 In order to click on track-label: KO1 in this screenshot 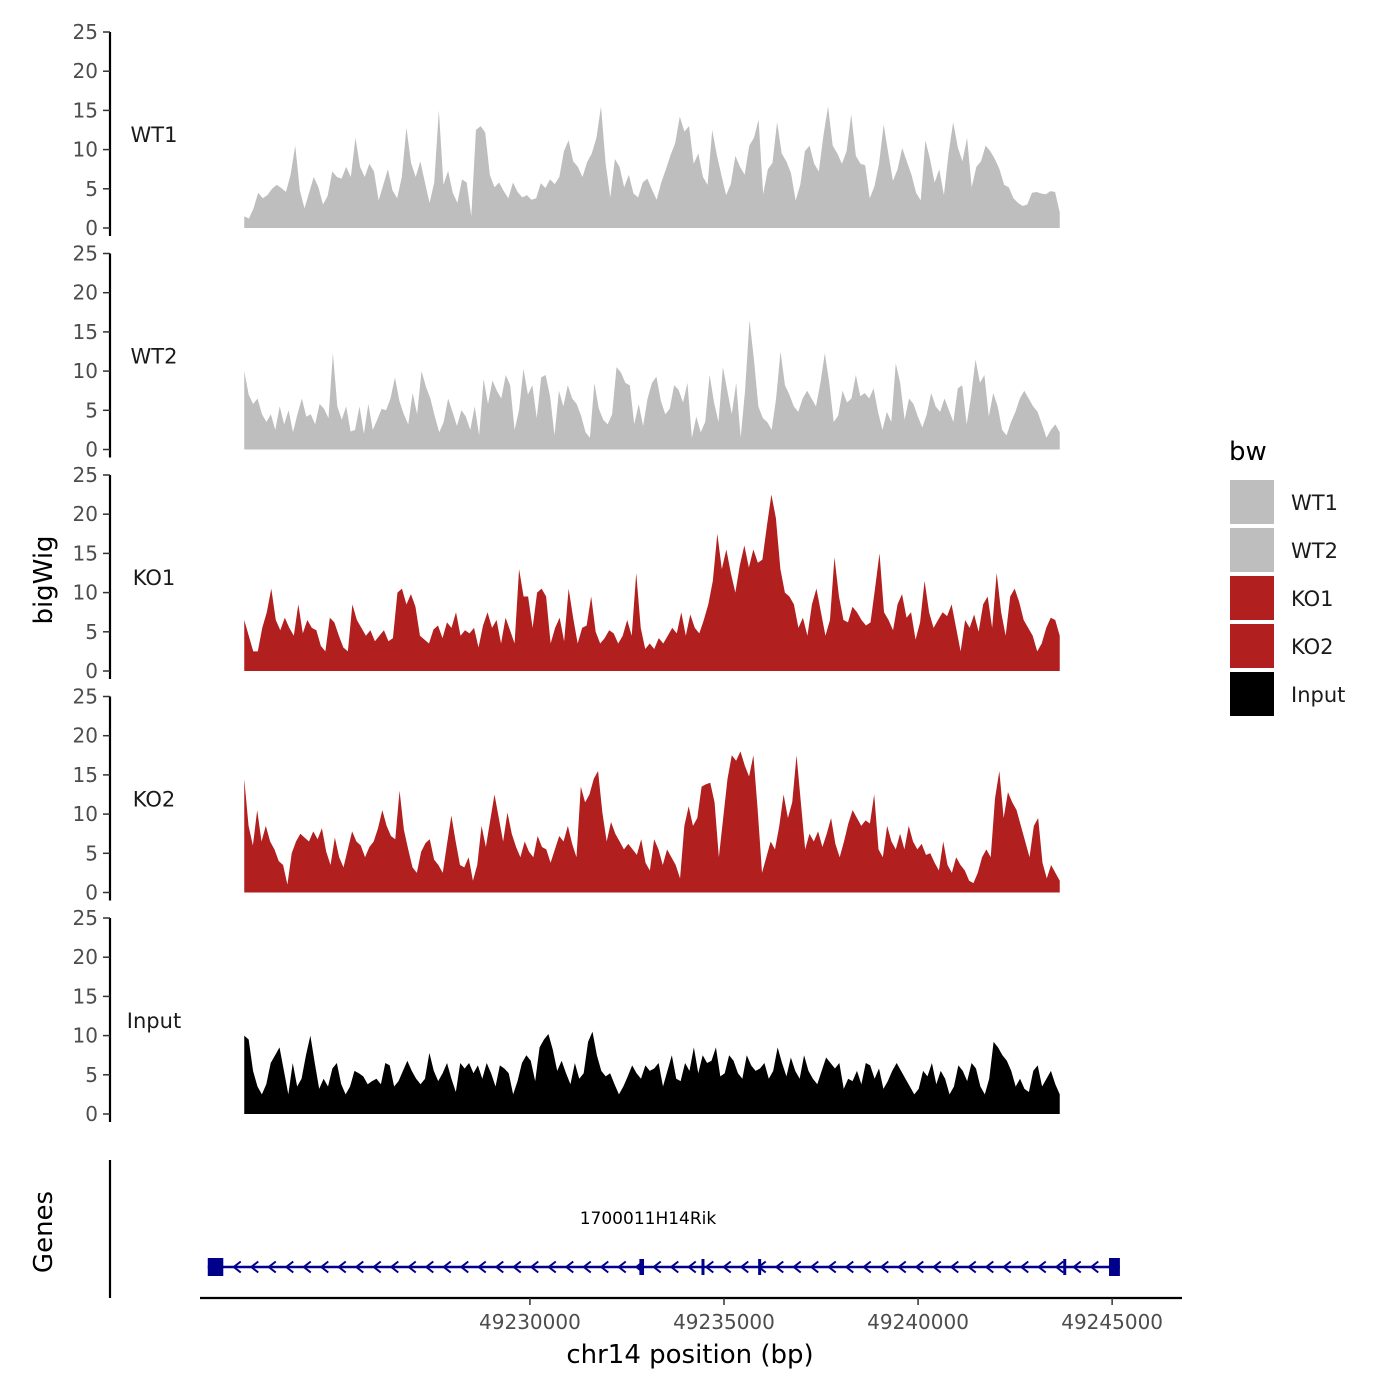, I will do `click(154, 578)`.